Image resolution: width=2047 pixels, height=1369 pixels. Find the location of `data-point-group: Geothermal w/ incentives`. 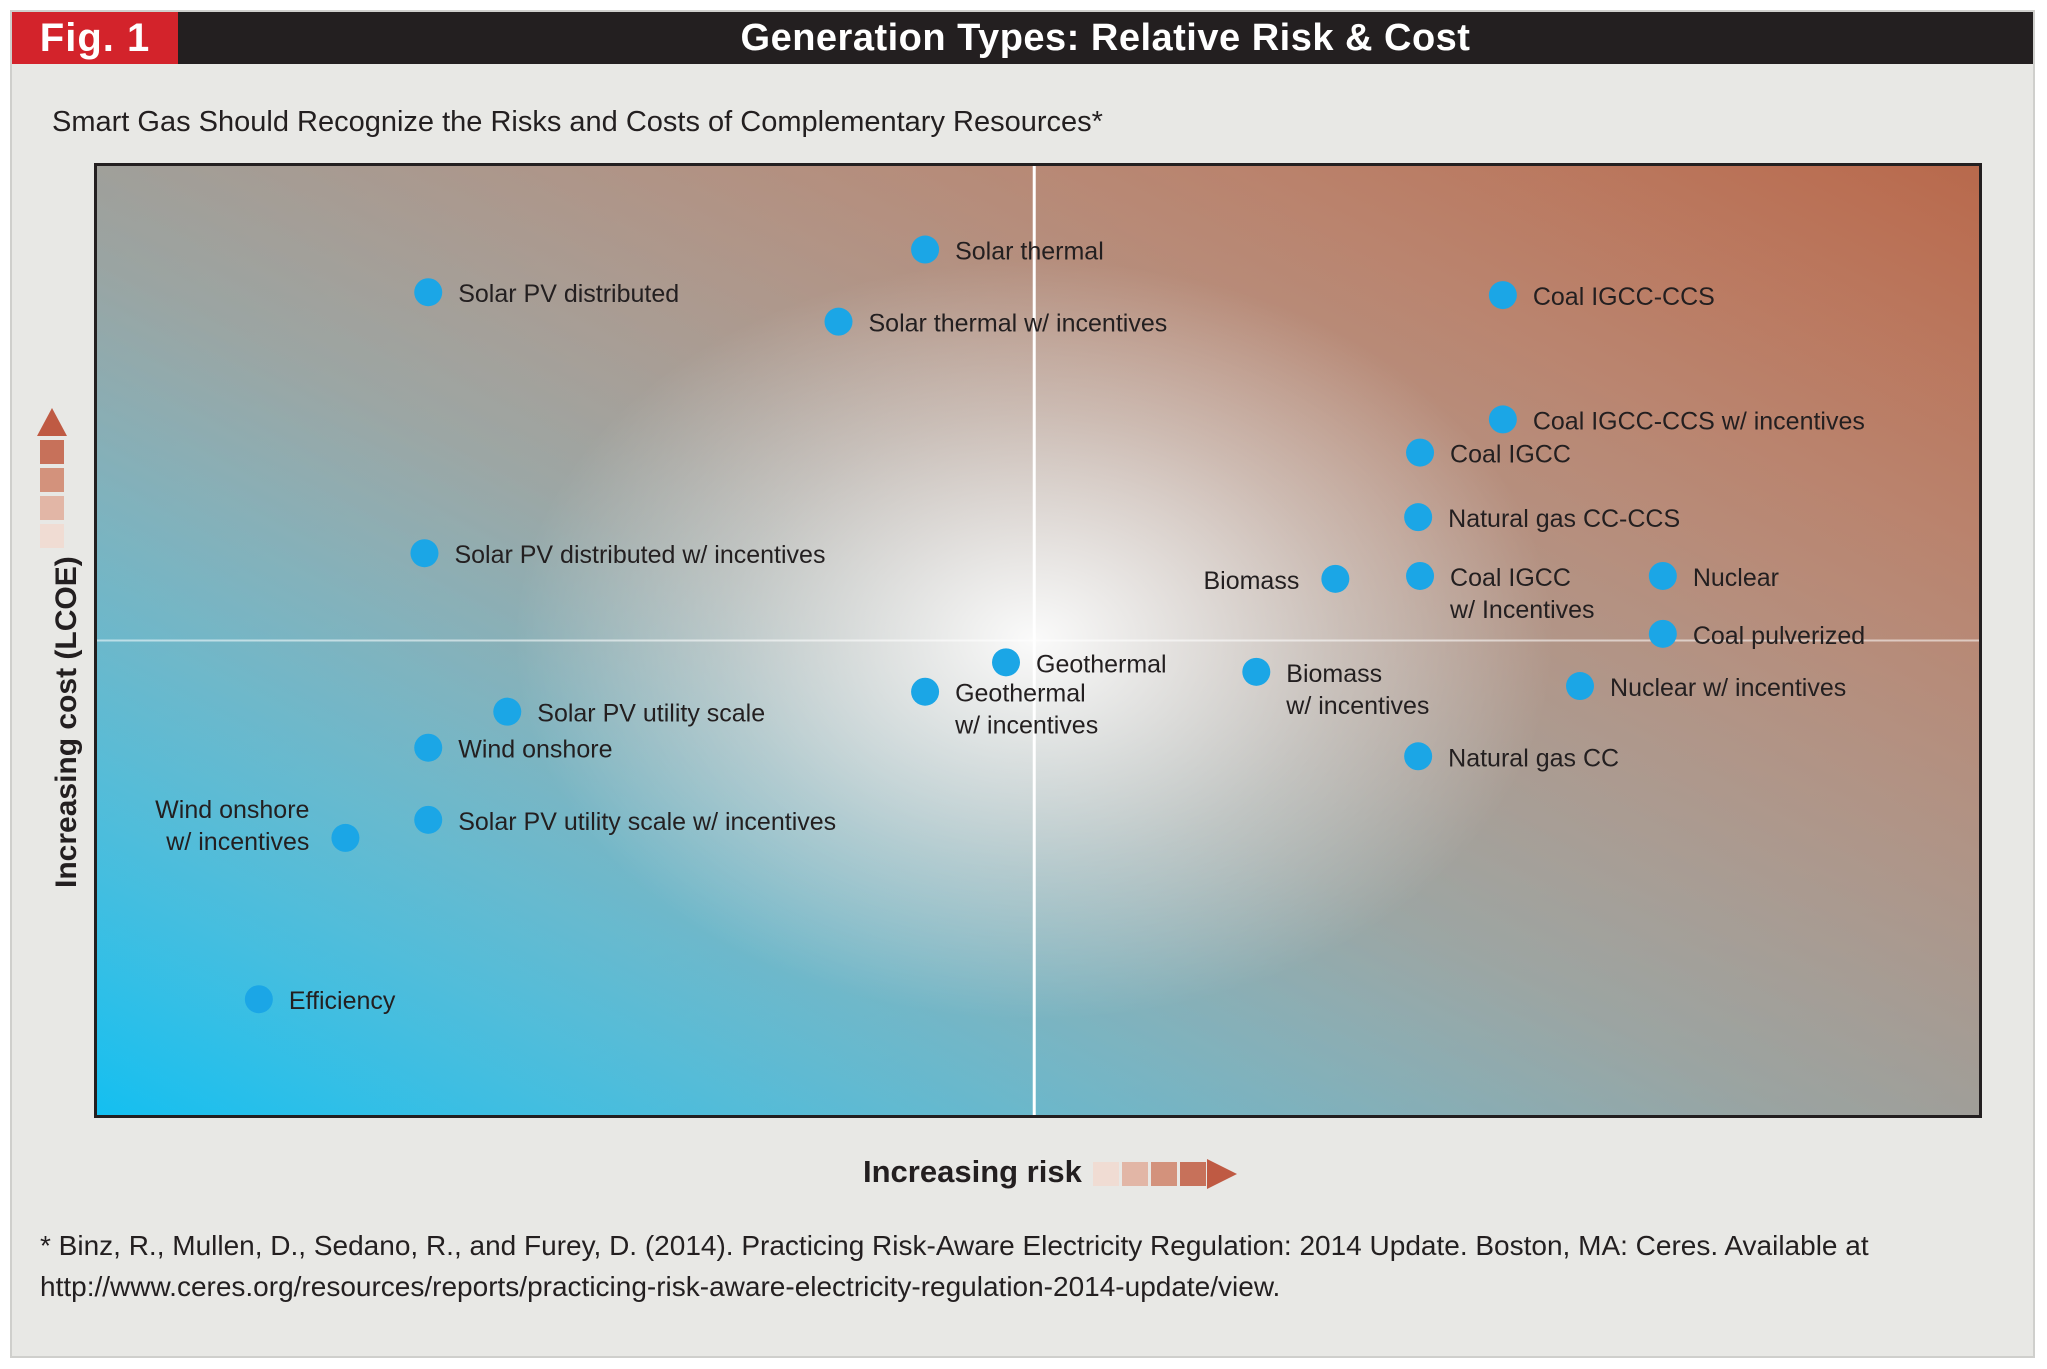

data-point-group: Geothermal w/ incentives is located at coordinates (1004, 708).